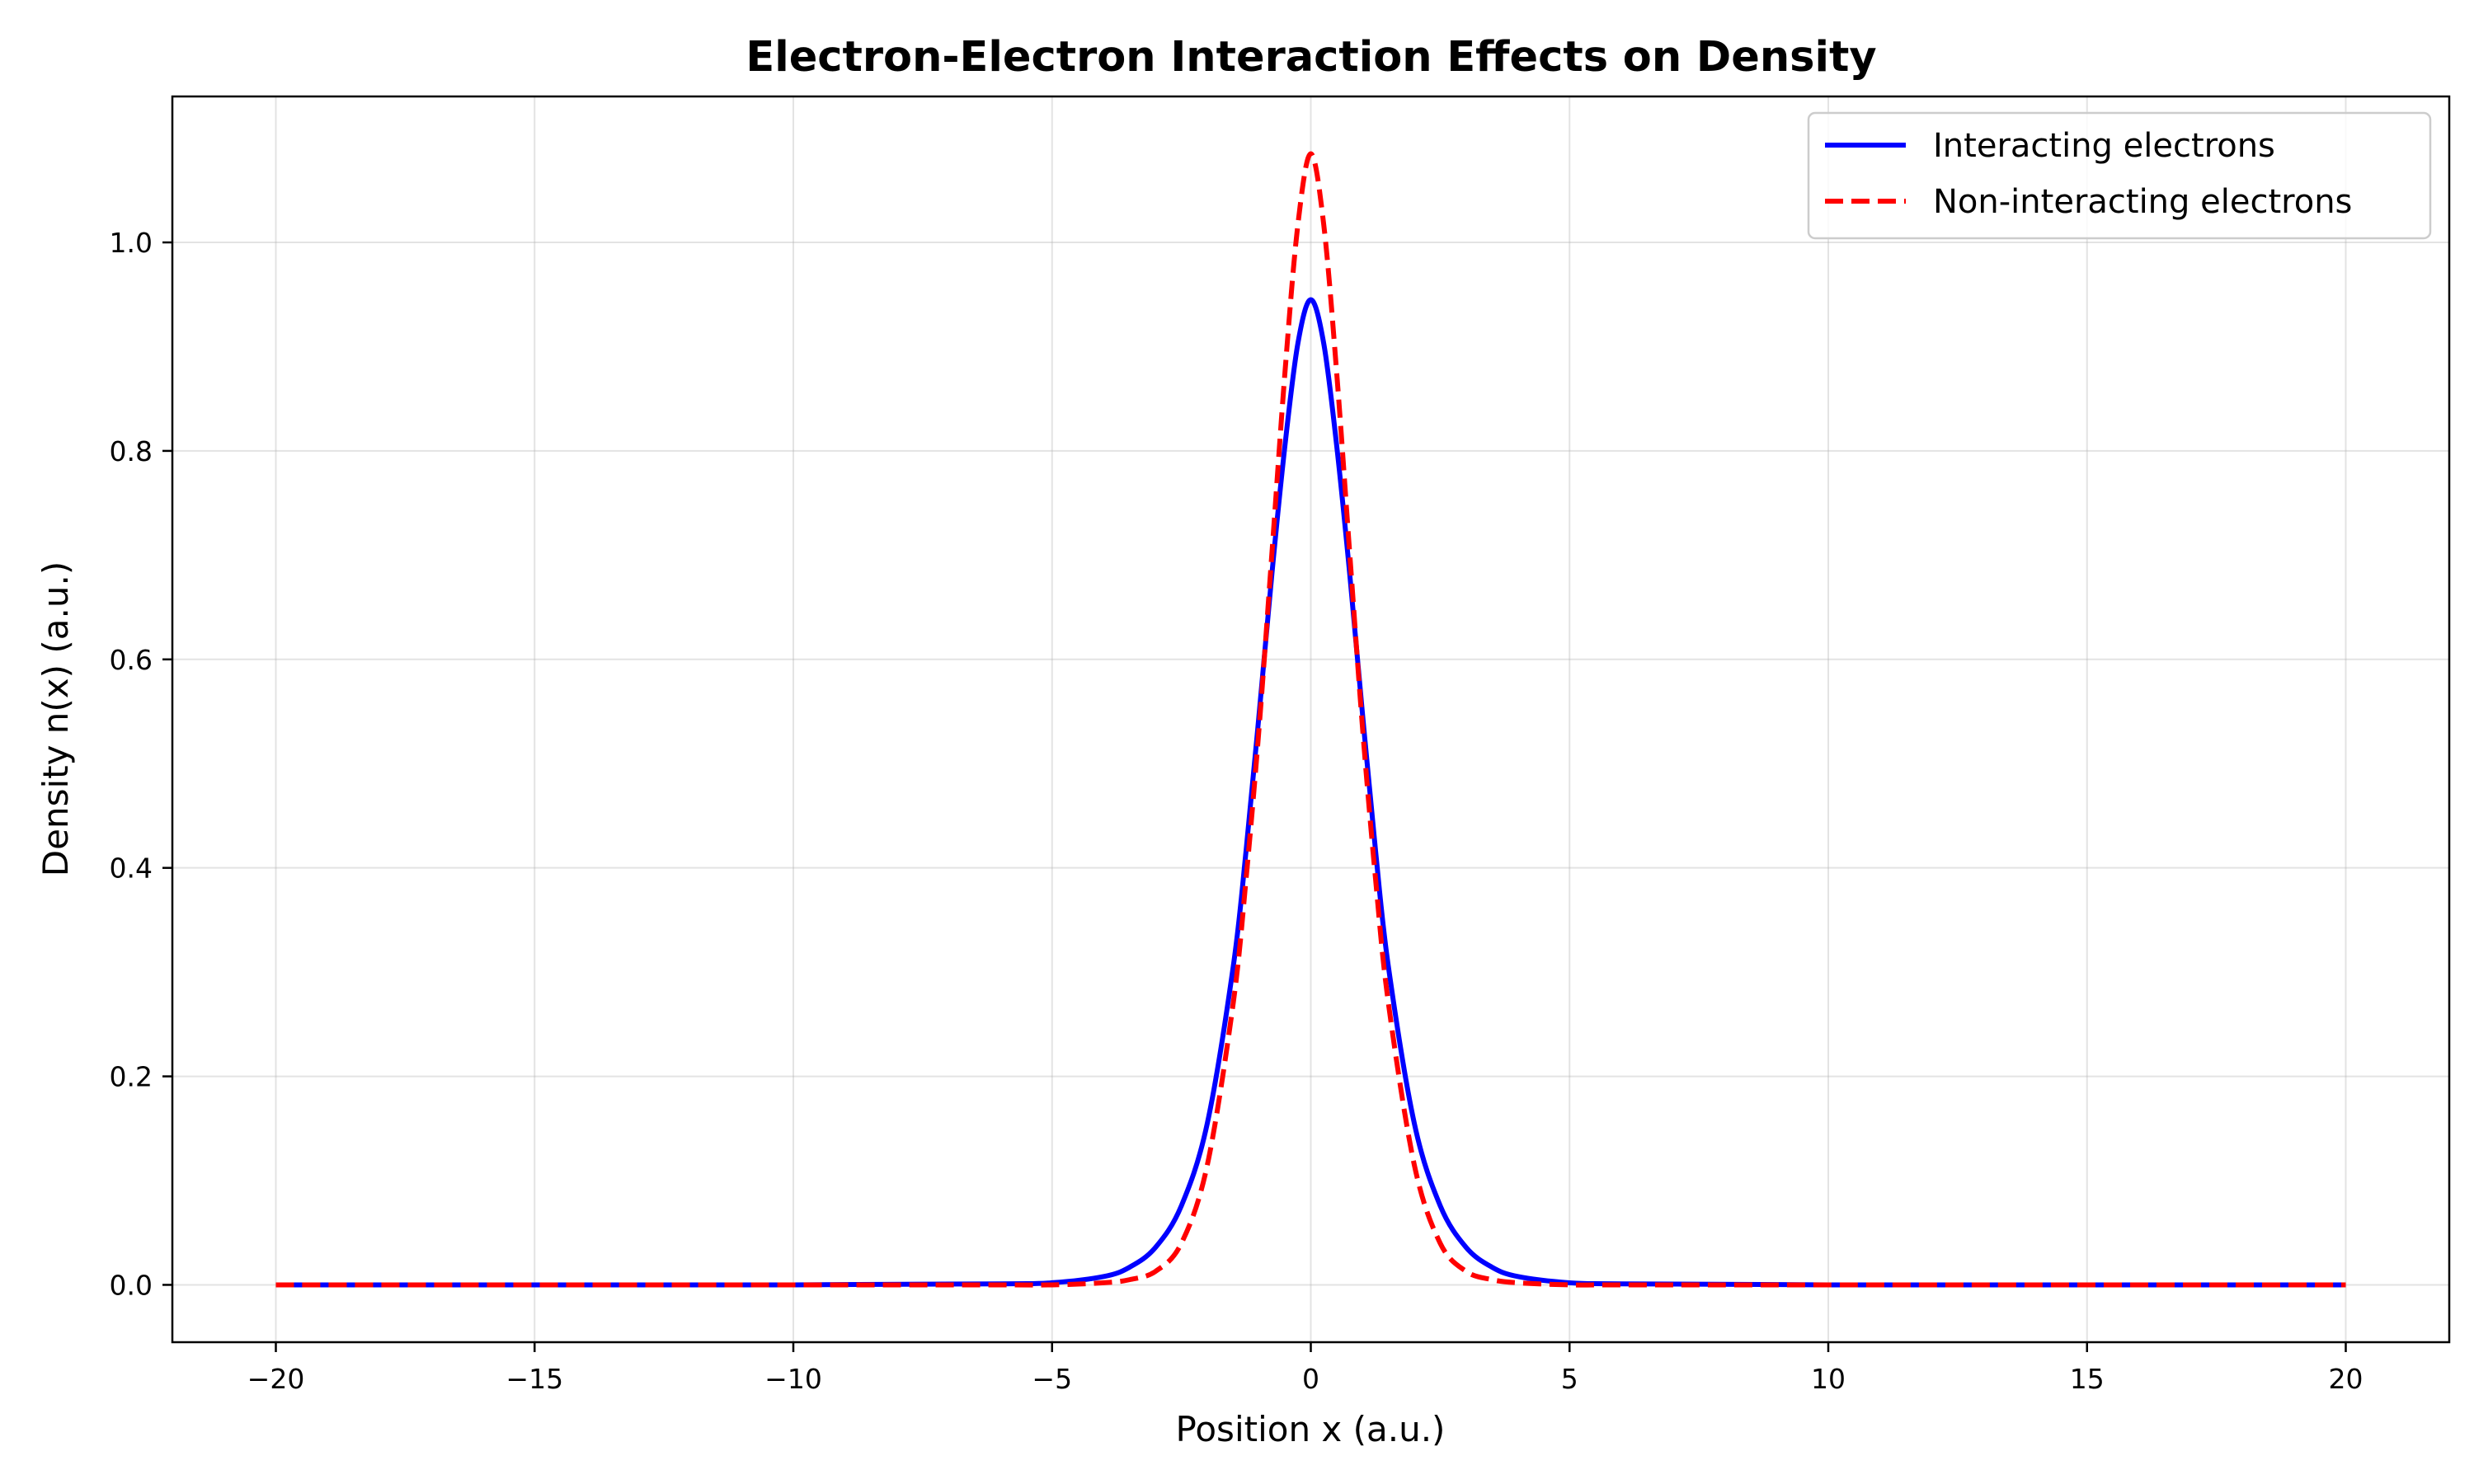  Describe the element at coordinates (55, 718) in the screenshot. I see `y-axis-label: Density n(x) (a.u.)` at that location.